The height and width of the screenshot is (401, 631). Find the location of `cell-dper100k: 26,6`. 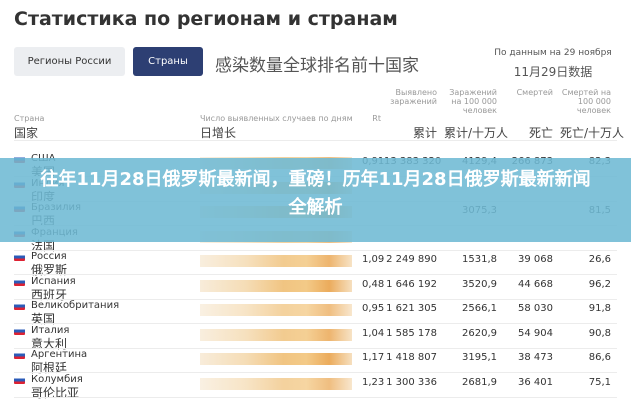

cell-dper100k: 26,6 is located at coordinates (599, 259).